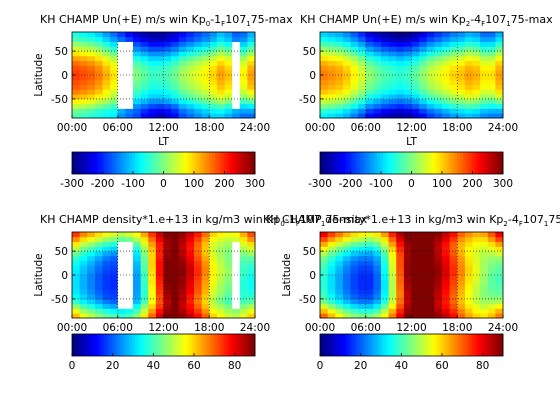 This screenshot has width=560, height=420. Describe the element at coordinates (381, 184) in the screenshot. I see `colorbar-tick-label: -100` at that location.